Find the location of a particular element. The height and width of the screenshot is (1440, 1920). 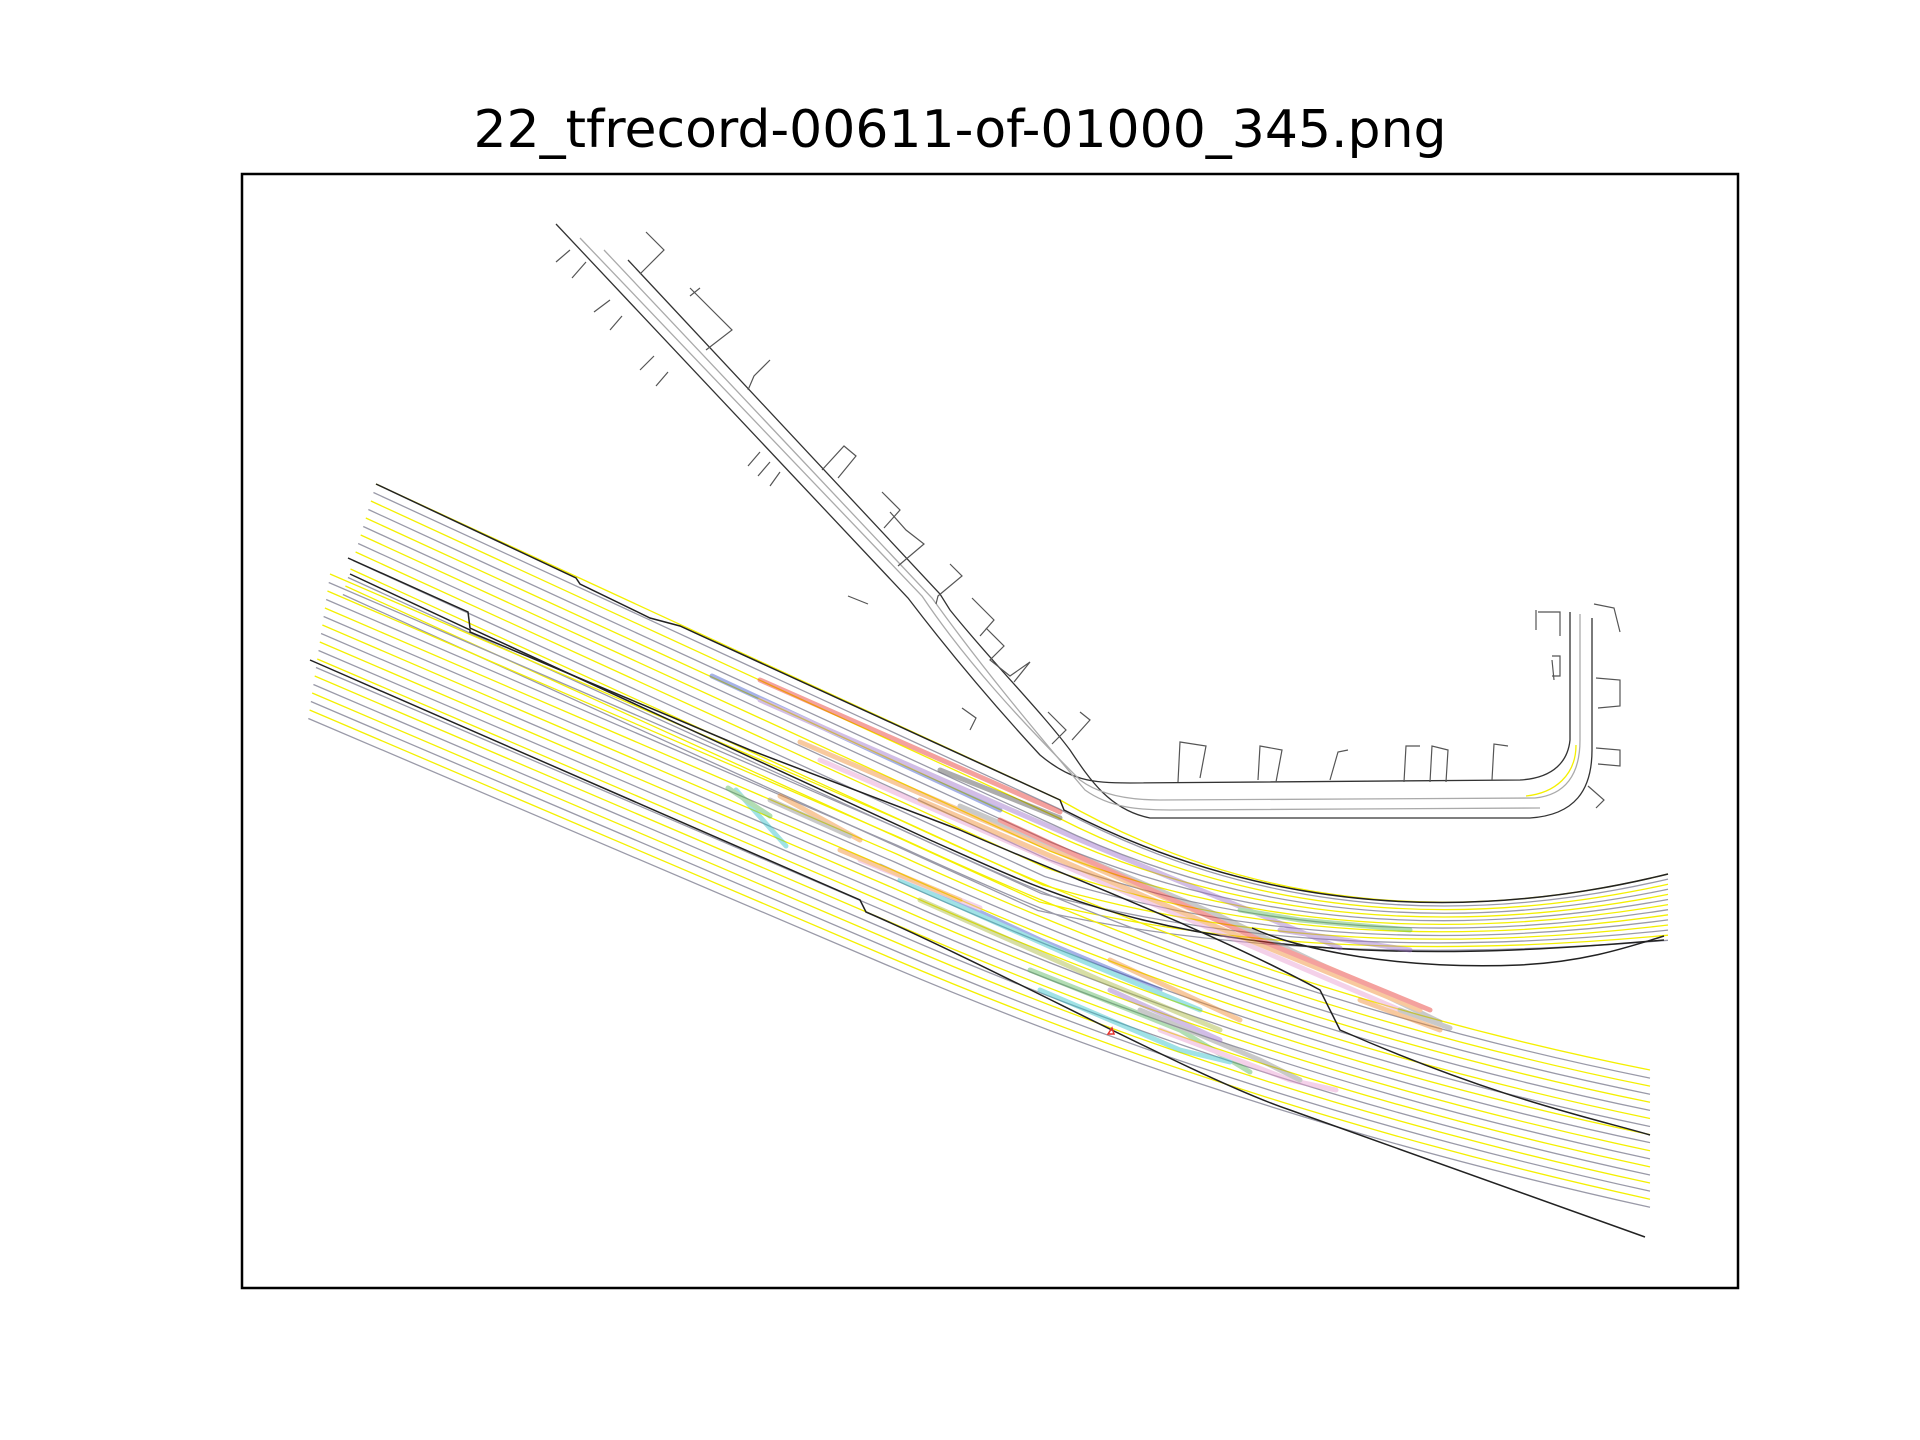

figure-title: 22_tfrecord-00611-of-01000_345.png is located at coordinates (960, 130).